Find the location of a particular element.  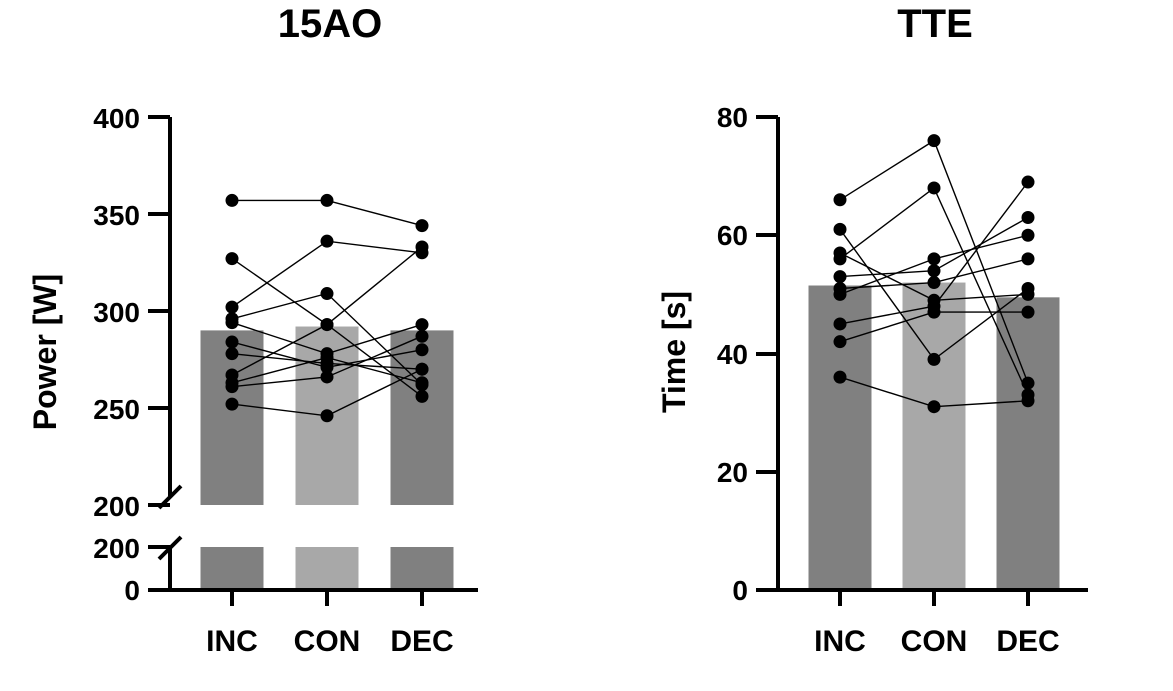

individual-line is located at coordinates (327, 286).